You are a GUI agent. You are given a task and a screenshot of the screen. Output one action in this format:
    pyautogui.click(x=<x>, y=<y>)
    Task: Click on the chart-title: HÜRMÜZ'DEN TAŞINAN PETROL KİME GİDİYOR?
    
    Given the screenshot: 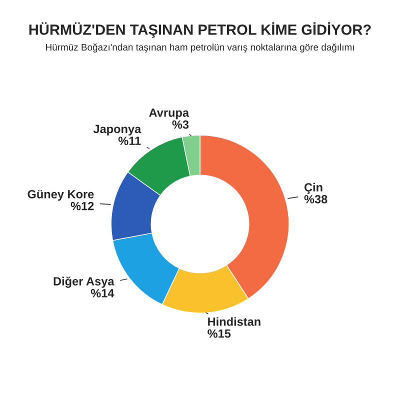 What is the action you would take?
    pyautogui.click(x=200, y=30)
    